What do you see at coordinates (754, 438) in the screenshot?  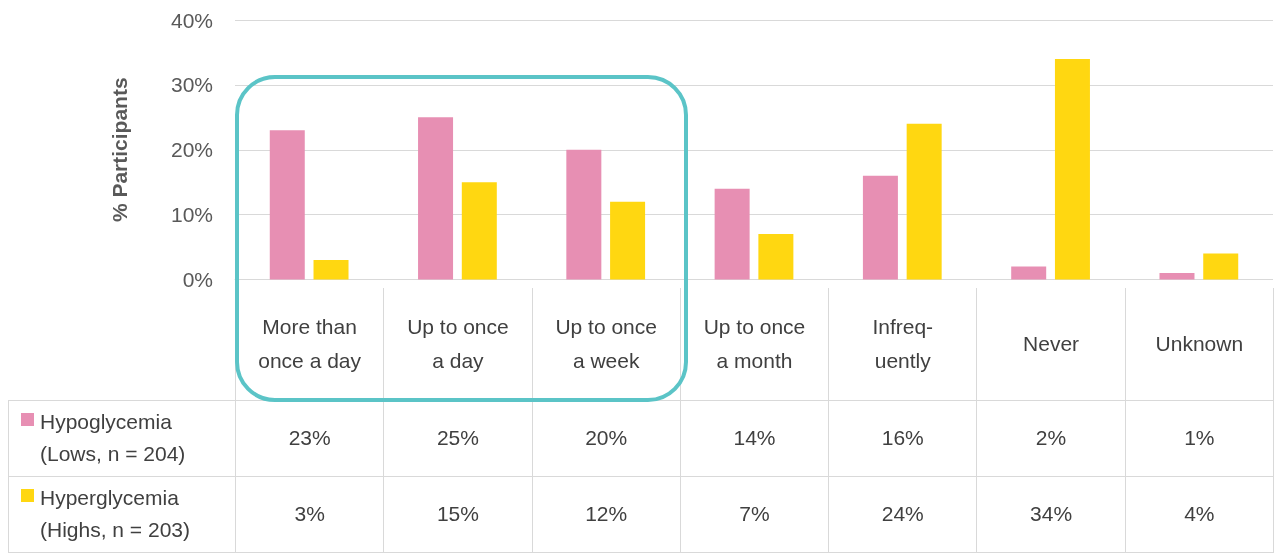 I see `data-label: 14%` at bounding box center [754, 438].